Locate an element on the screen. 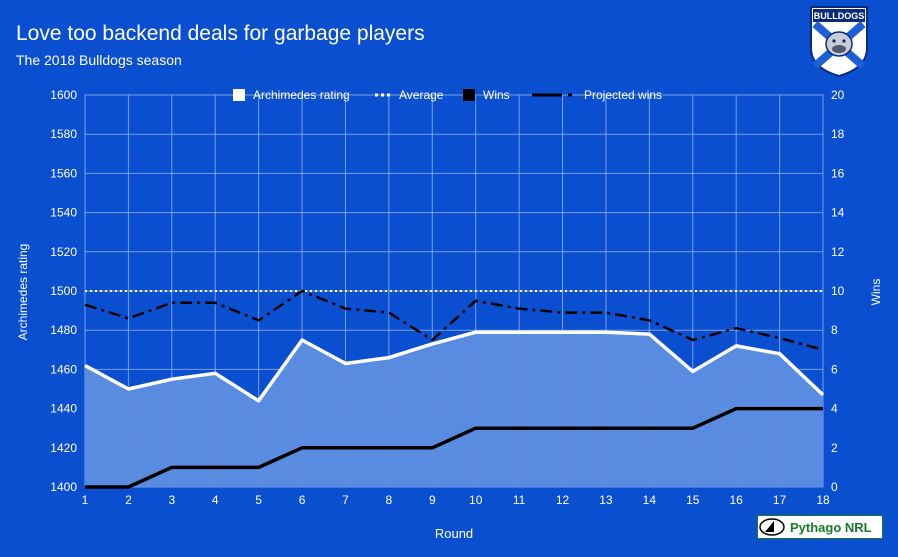 This screenshot has height=557, width=898. y-right-tick-label: 8 is located at coordinates (834, 330).